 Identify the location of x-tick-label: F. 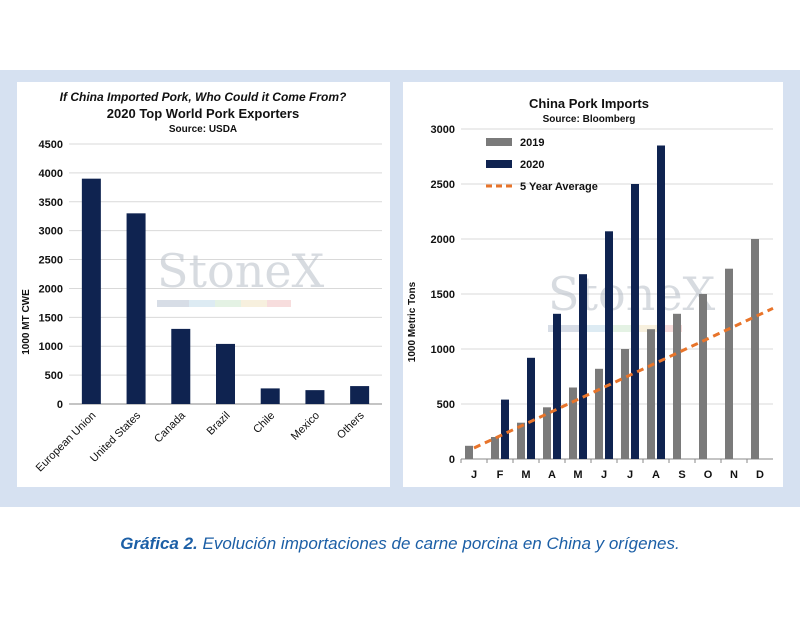
(500, 475).